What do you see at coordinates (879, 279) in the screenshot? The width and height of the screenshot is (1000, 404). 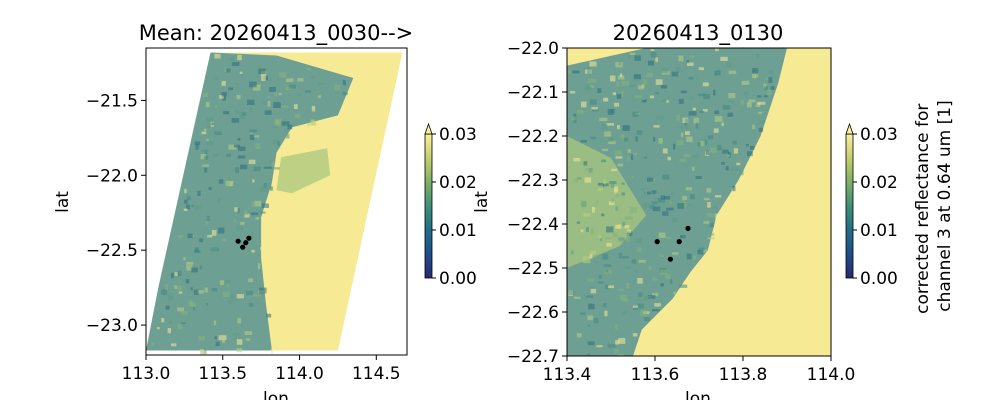 I see `colorbar-tick-label: 0.00` at bounding box center [879, 279].